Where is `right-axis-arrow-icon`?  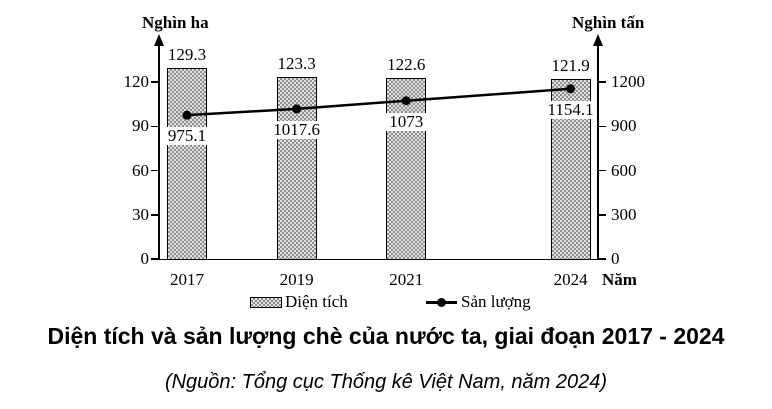
right-axis-arrow-icon is located at coordinates (598, 40).